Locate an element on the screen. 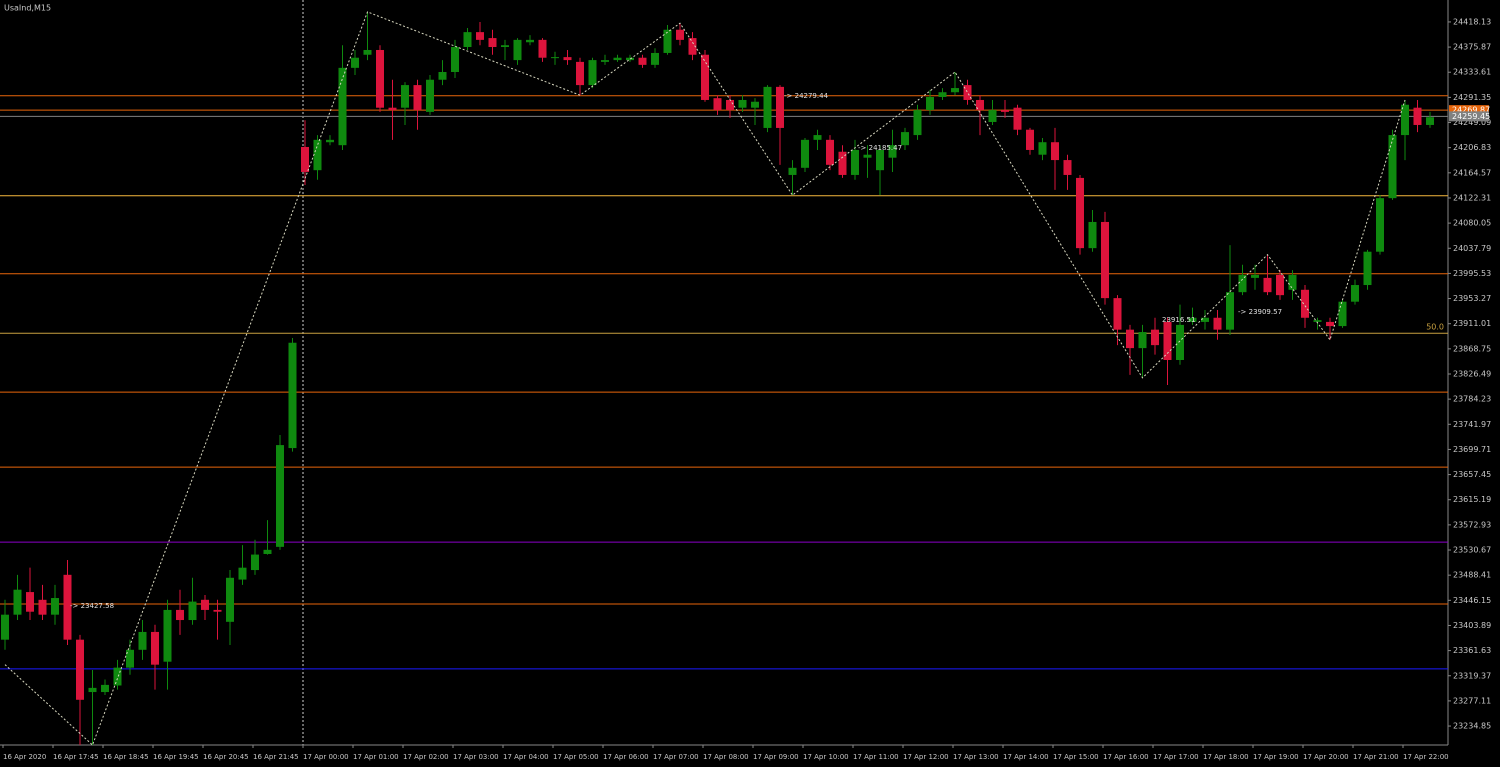  y-tick-label: 23361.63 is located at coordinates (1472, 650).